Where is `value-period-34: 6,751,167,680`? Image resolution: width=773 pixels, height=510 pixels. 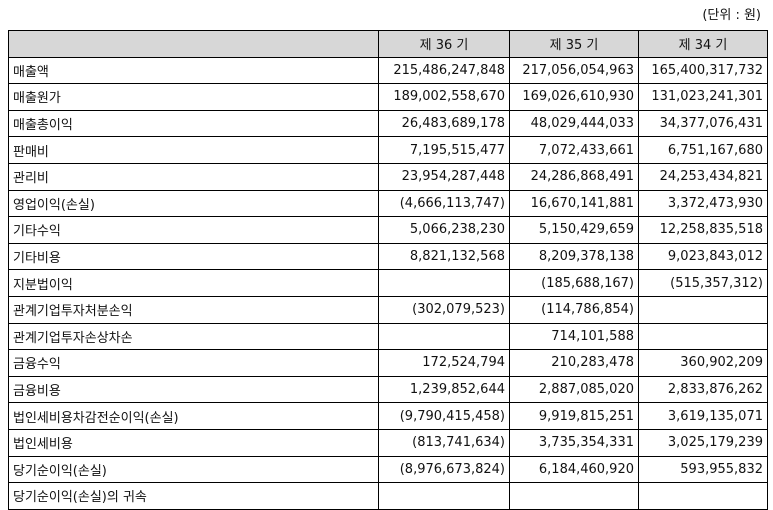 value-period-34: 6,751,167,680 is located at coordinates (703, 150).